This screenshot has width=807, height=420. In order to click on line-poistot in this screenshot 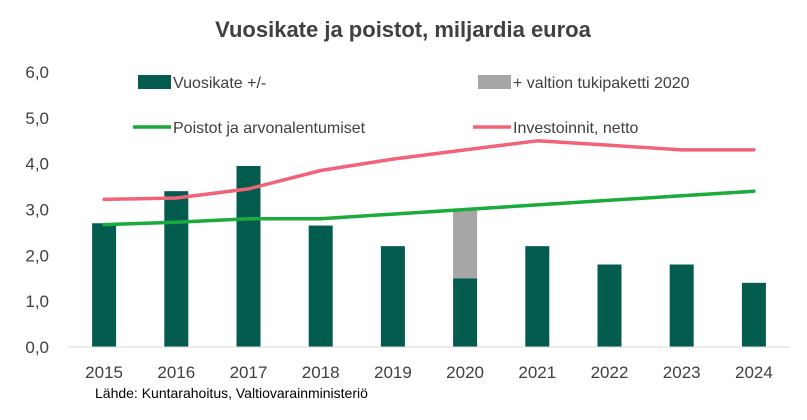, I will do `click(429, 208)`.